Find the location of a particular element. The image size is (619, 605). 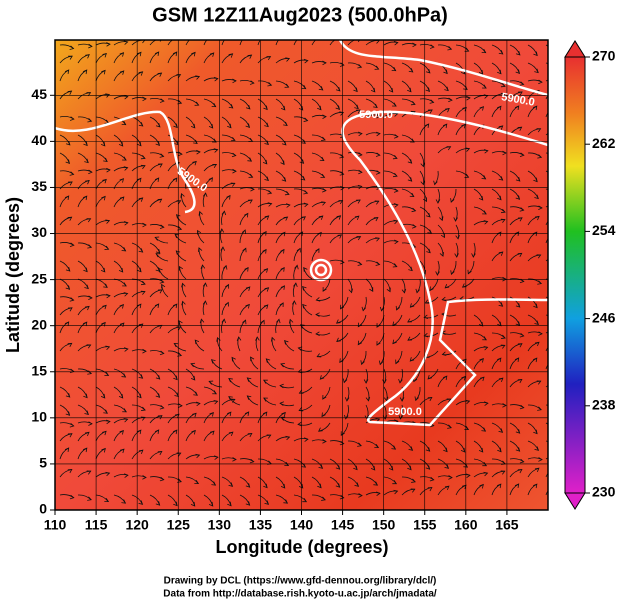

y-tick-label: 15 is located at coordinates (39, 370).